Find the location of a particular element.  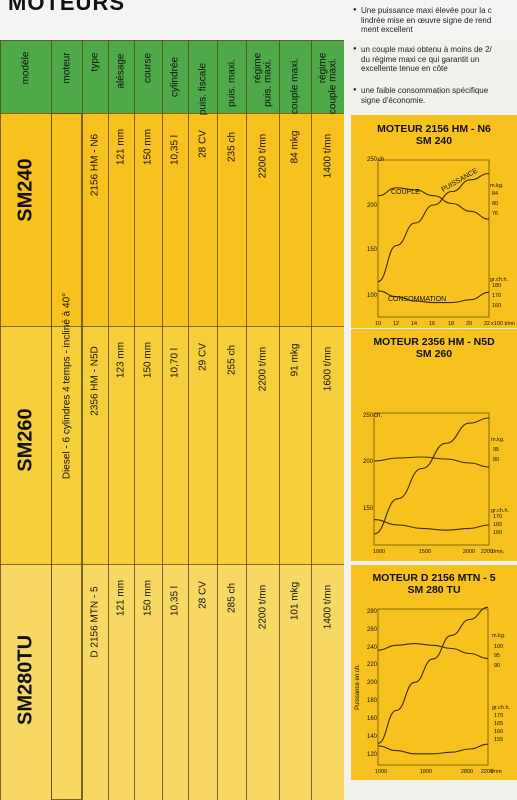

model-name: SM260 is located at coordinates (25, 440).